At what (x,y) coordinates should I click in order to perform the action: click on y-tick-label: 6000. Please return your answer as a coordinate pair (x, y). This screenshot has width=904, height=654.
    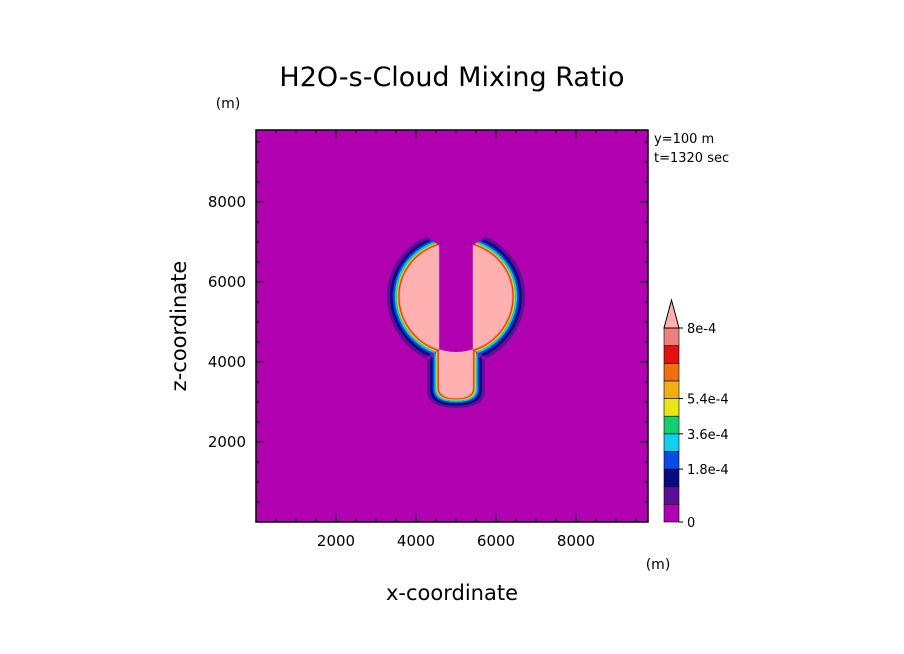
    Looking at the image, I should click on (227, 282).